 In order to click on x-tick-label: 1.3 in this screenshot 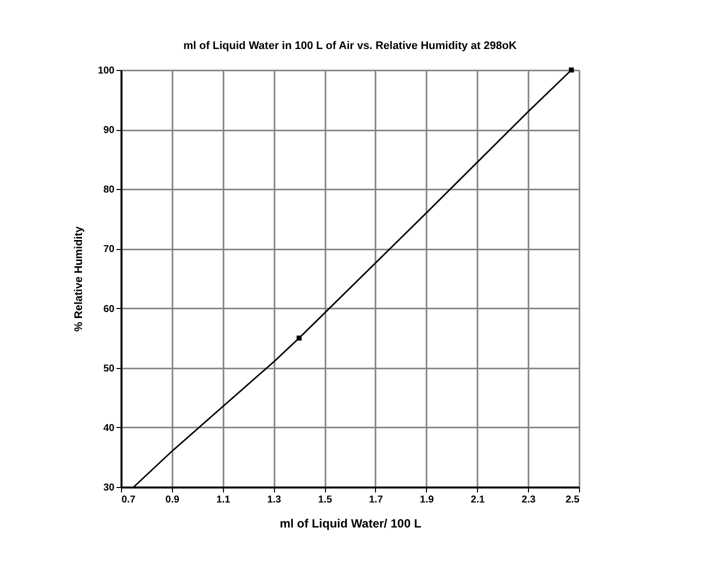, I will do `click(274, 500)`.